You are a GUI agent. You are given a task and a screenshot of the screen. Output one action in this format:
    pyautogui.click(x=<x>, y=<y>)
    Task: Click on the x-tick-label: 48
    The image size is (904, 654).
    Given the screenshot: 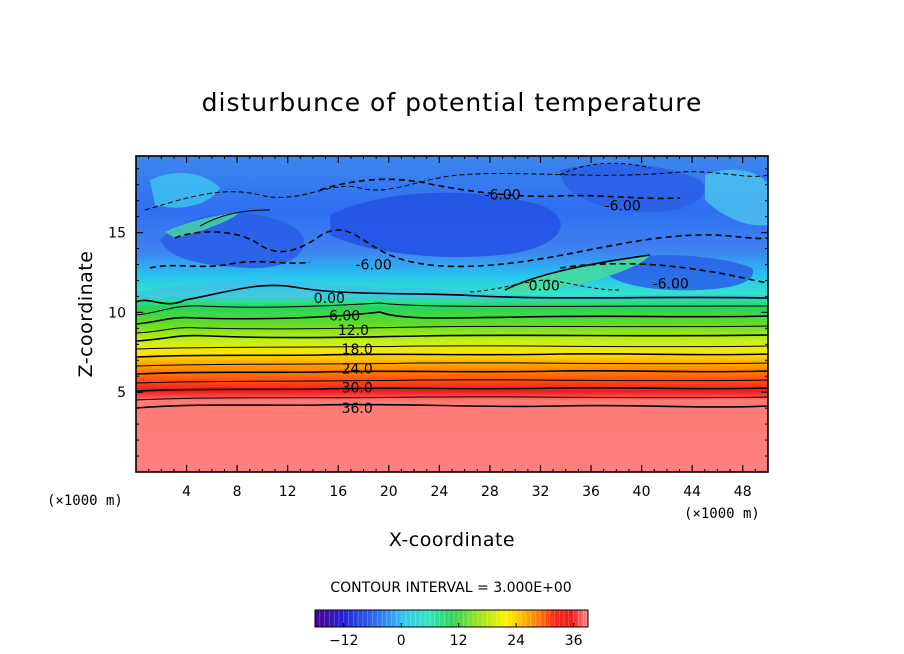 What is the action you would take?
    pyautogui.click(x=743, y=492)
    